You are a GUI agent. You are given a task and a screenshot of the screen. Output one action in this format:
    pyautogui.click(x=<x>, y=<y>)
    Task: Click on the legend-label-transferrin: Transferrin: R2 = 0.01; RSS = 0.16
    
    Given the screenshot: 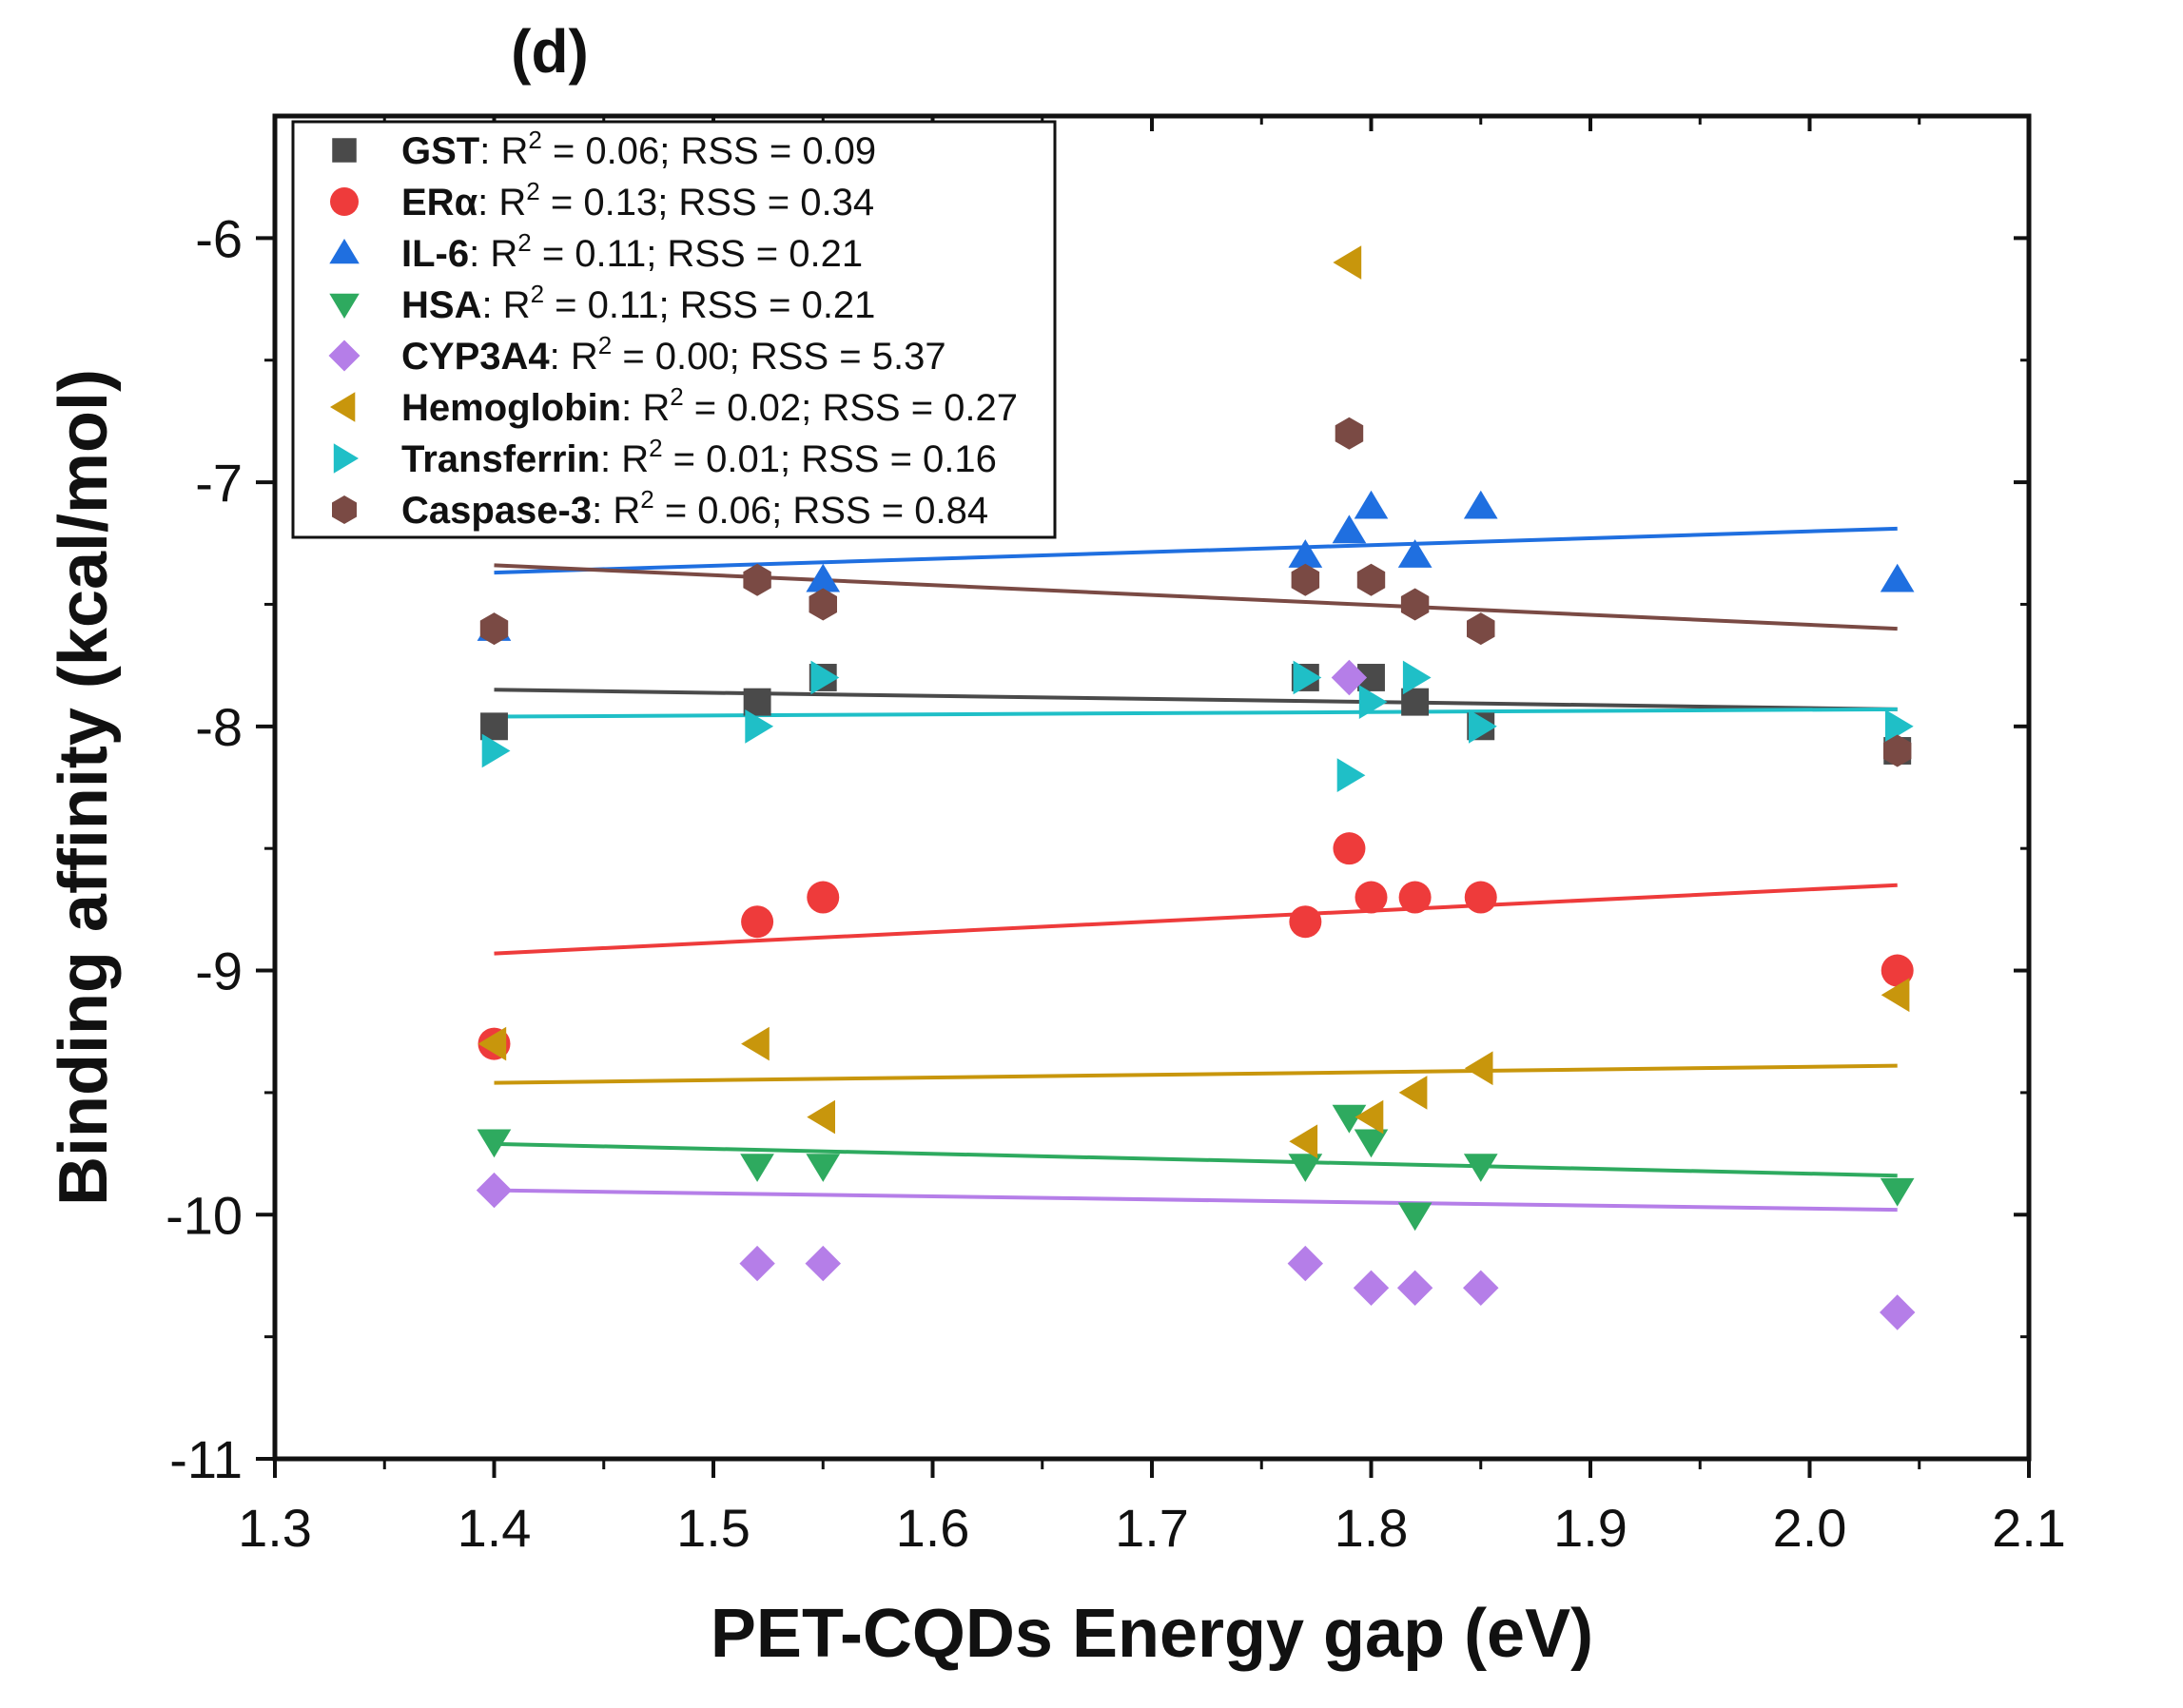 What is the action you would take?
    pyautogui.click(x=699, y=457)
    